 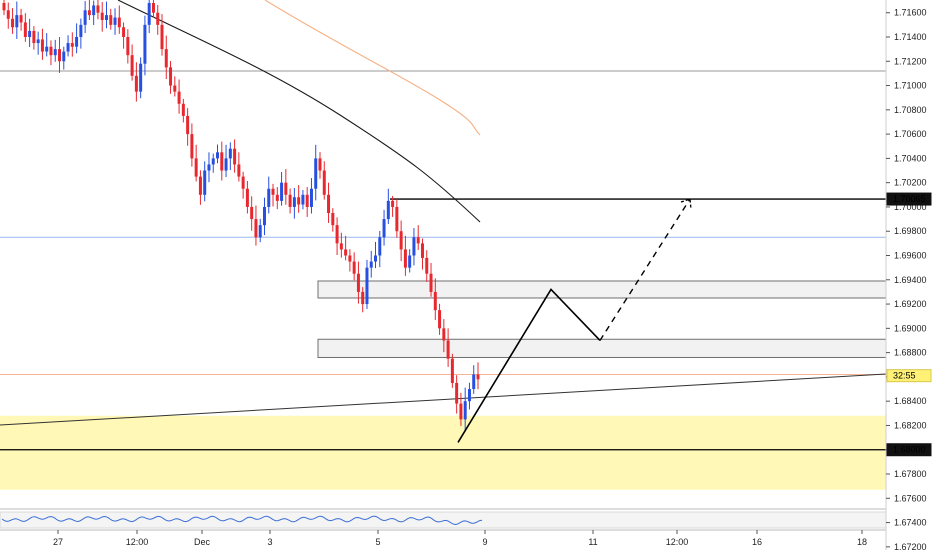 What do you see at coordinates (910, 328) in the screenshot?
I see `price-tick-label: 1.69000` at bounding box center [910, 328].